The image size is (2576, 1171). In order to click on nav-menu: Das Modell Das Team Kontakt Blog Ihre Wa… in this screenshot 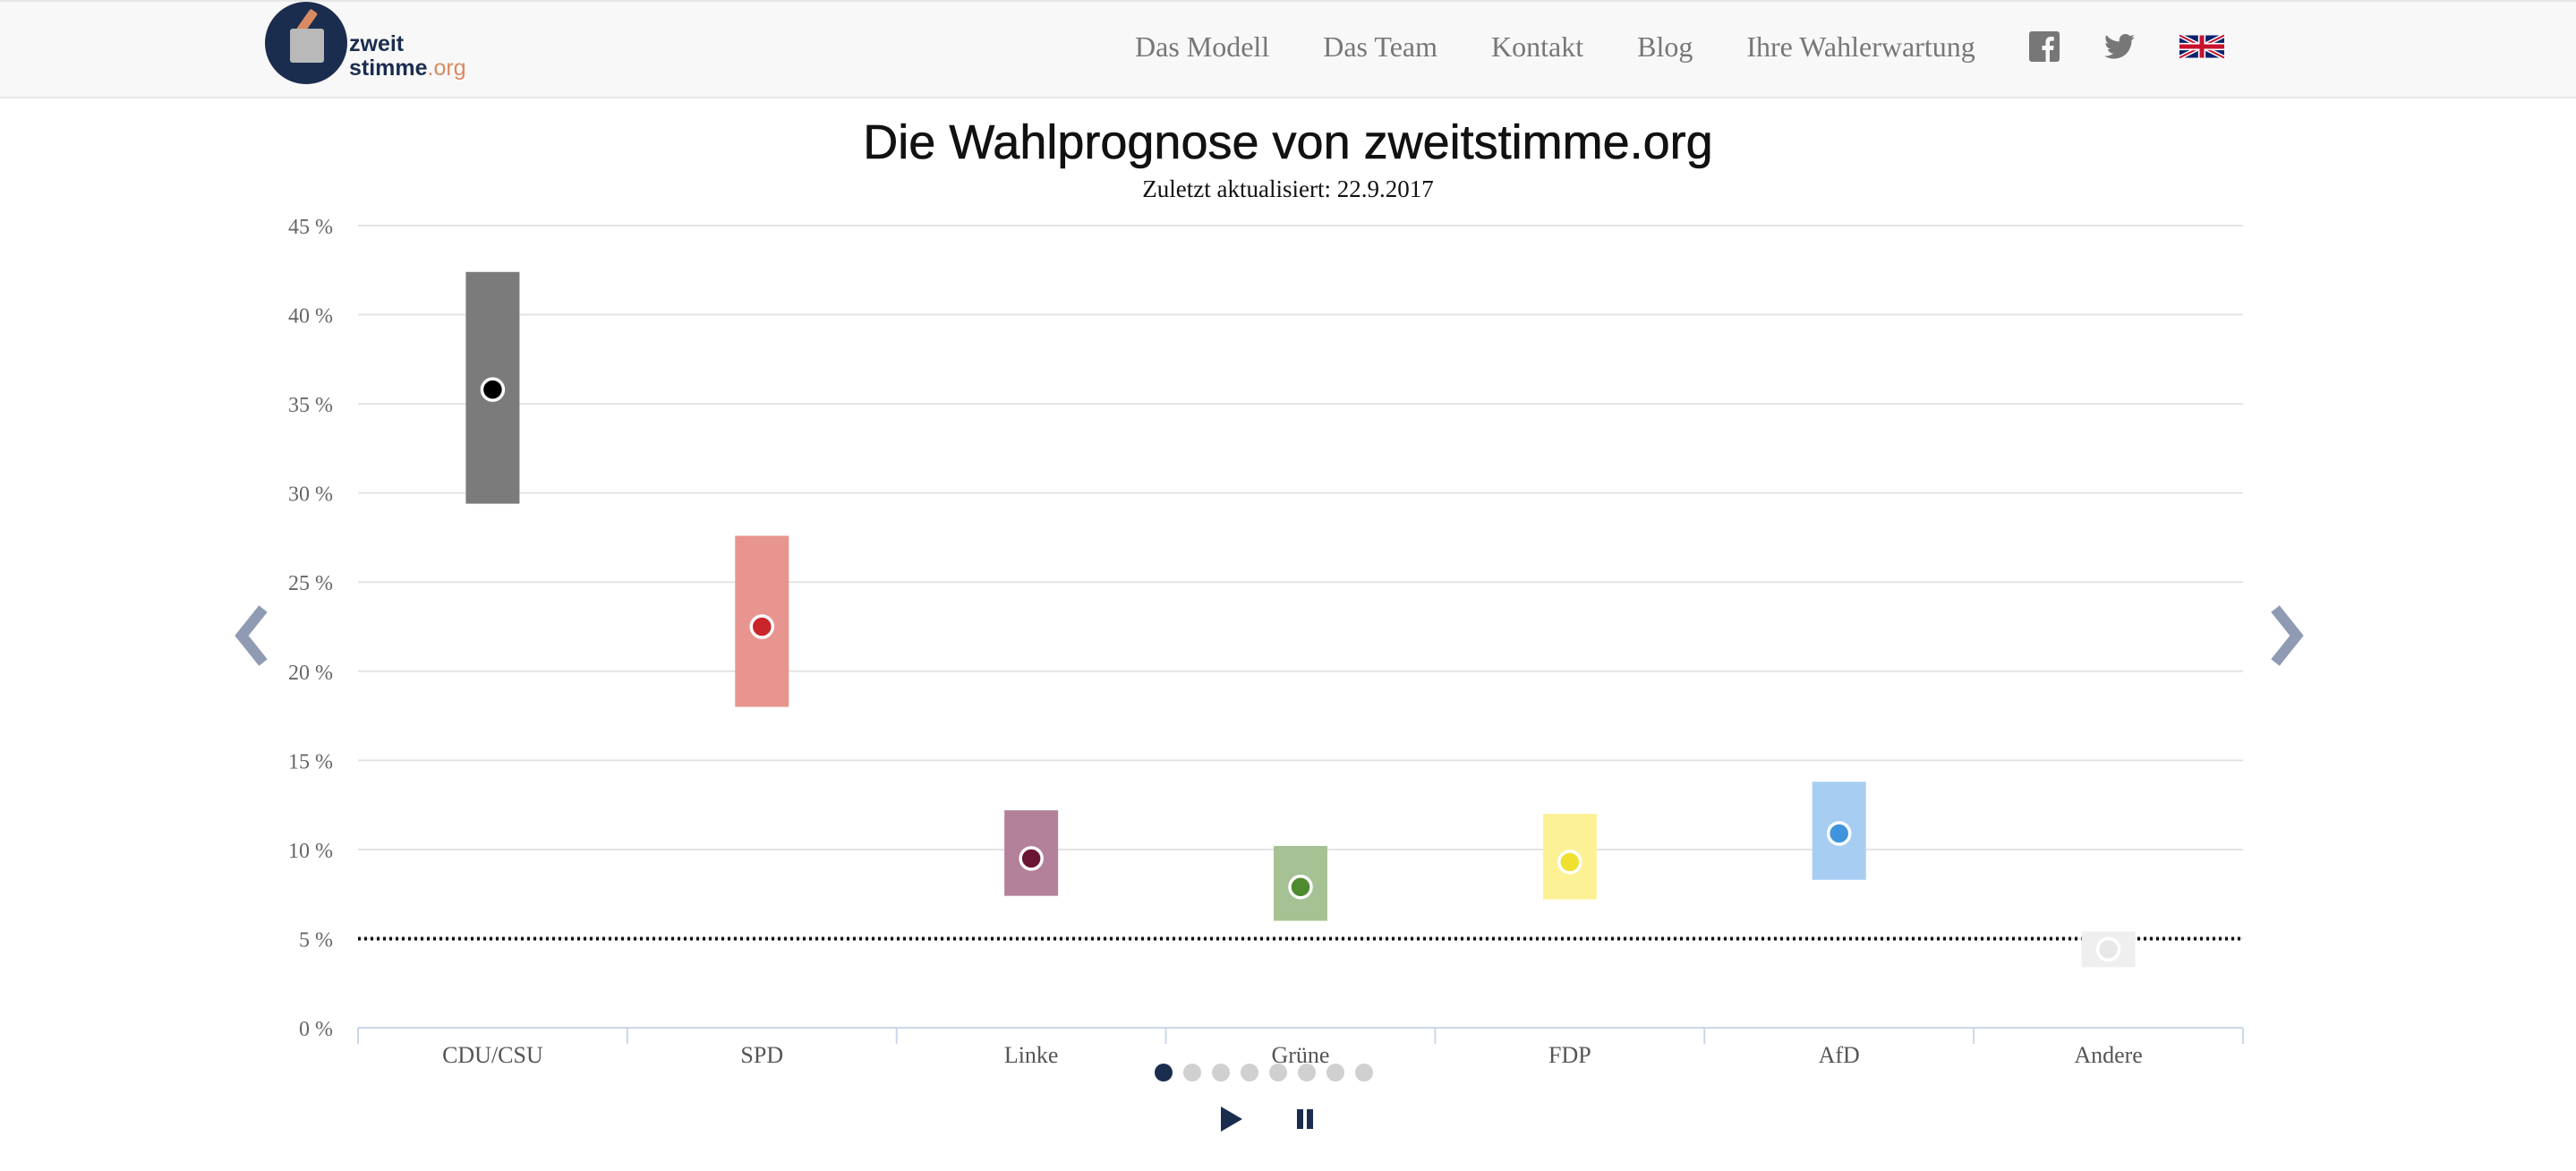, I will do `click(1680, 46)`.